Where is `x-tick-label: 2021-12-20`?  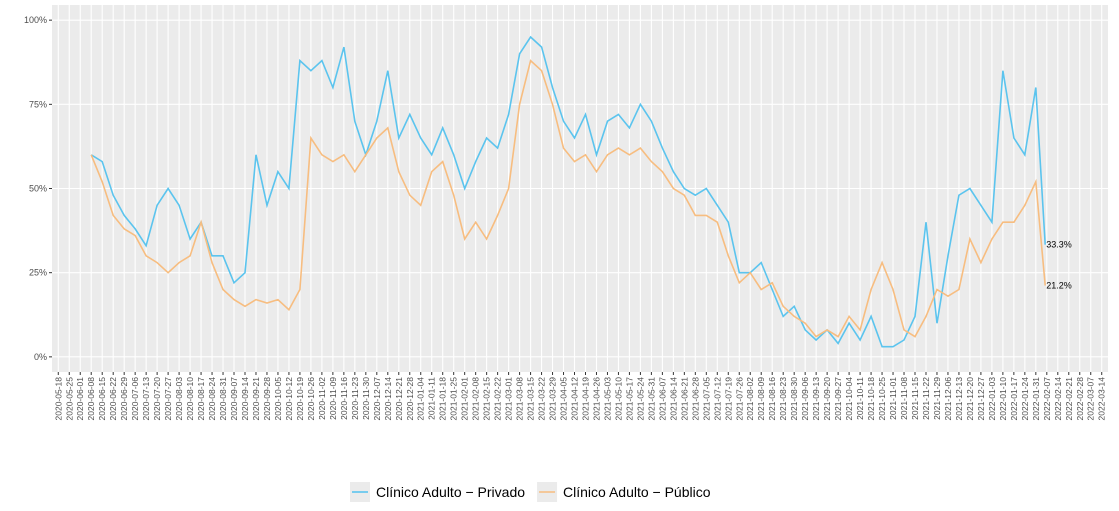
x-tick-label: 2021-12-20 is located at coordinates (970, 399).